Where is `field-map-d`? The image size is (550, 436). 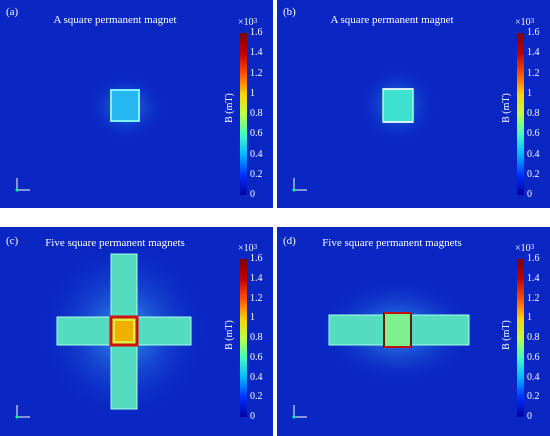 field-map-d is located at coordinates (398, 331).